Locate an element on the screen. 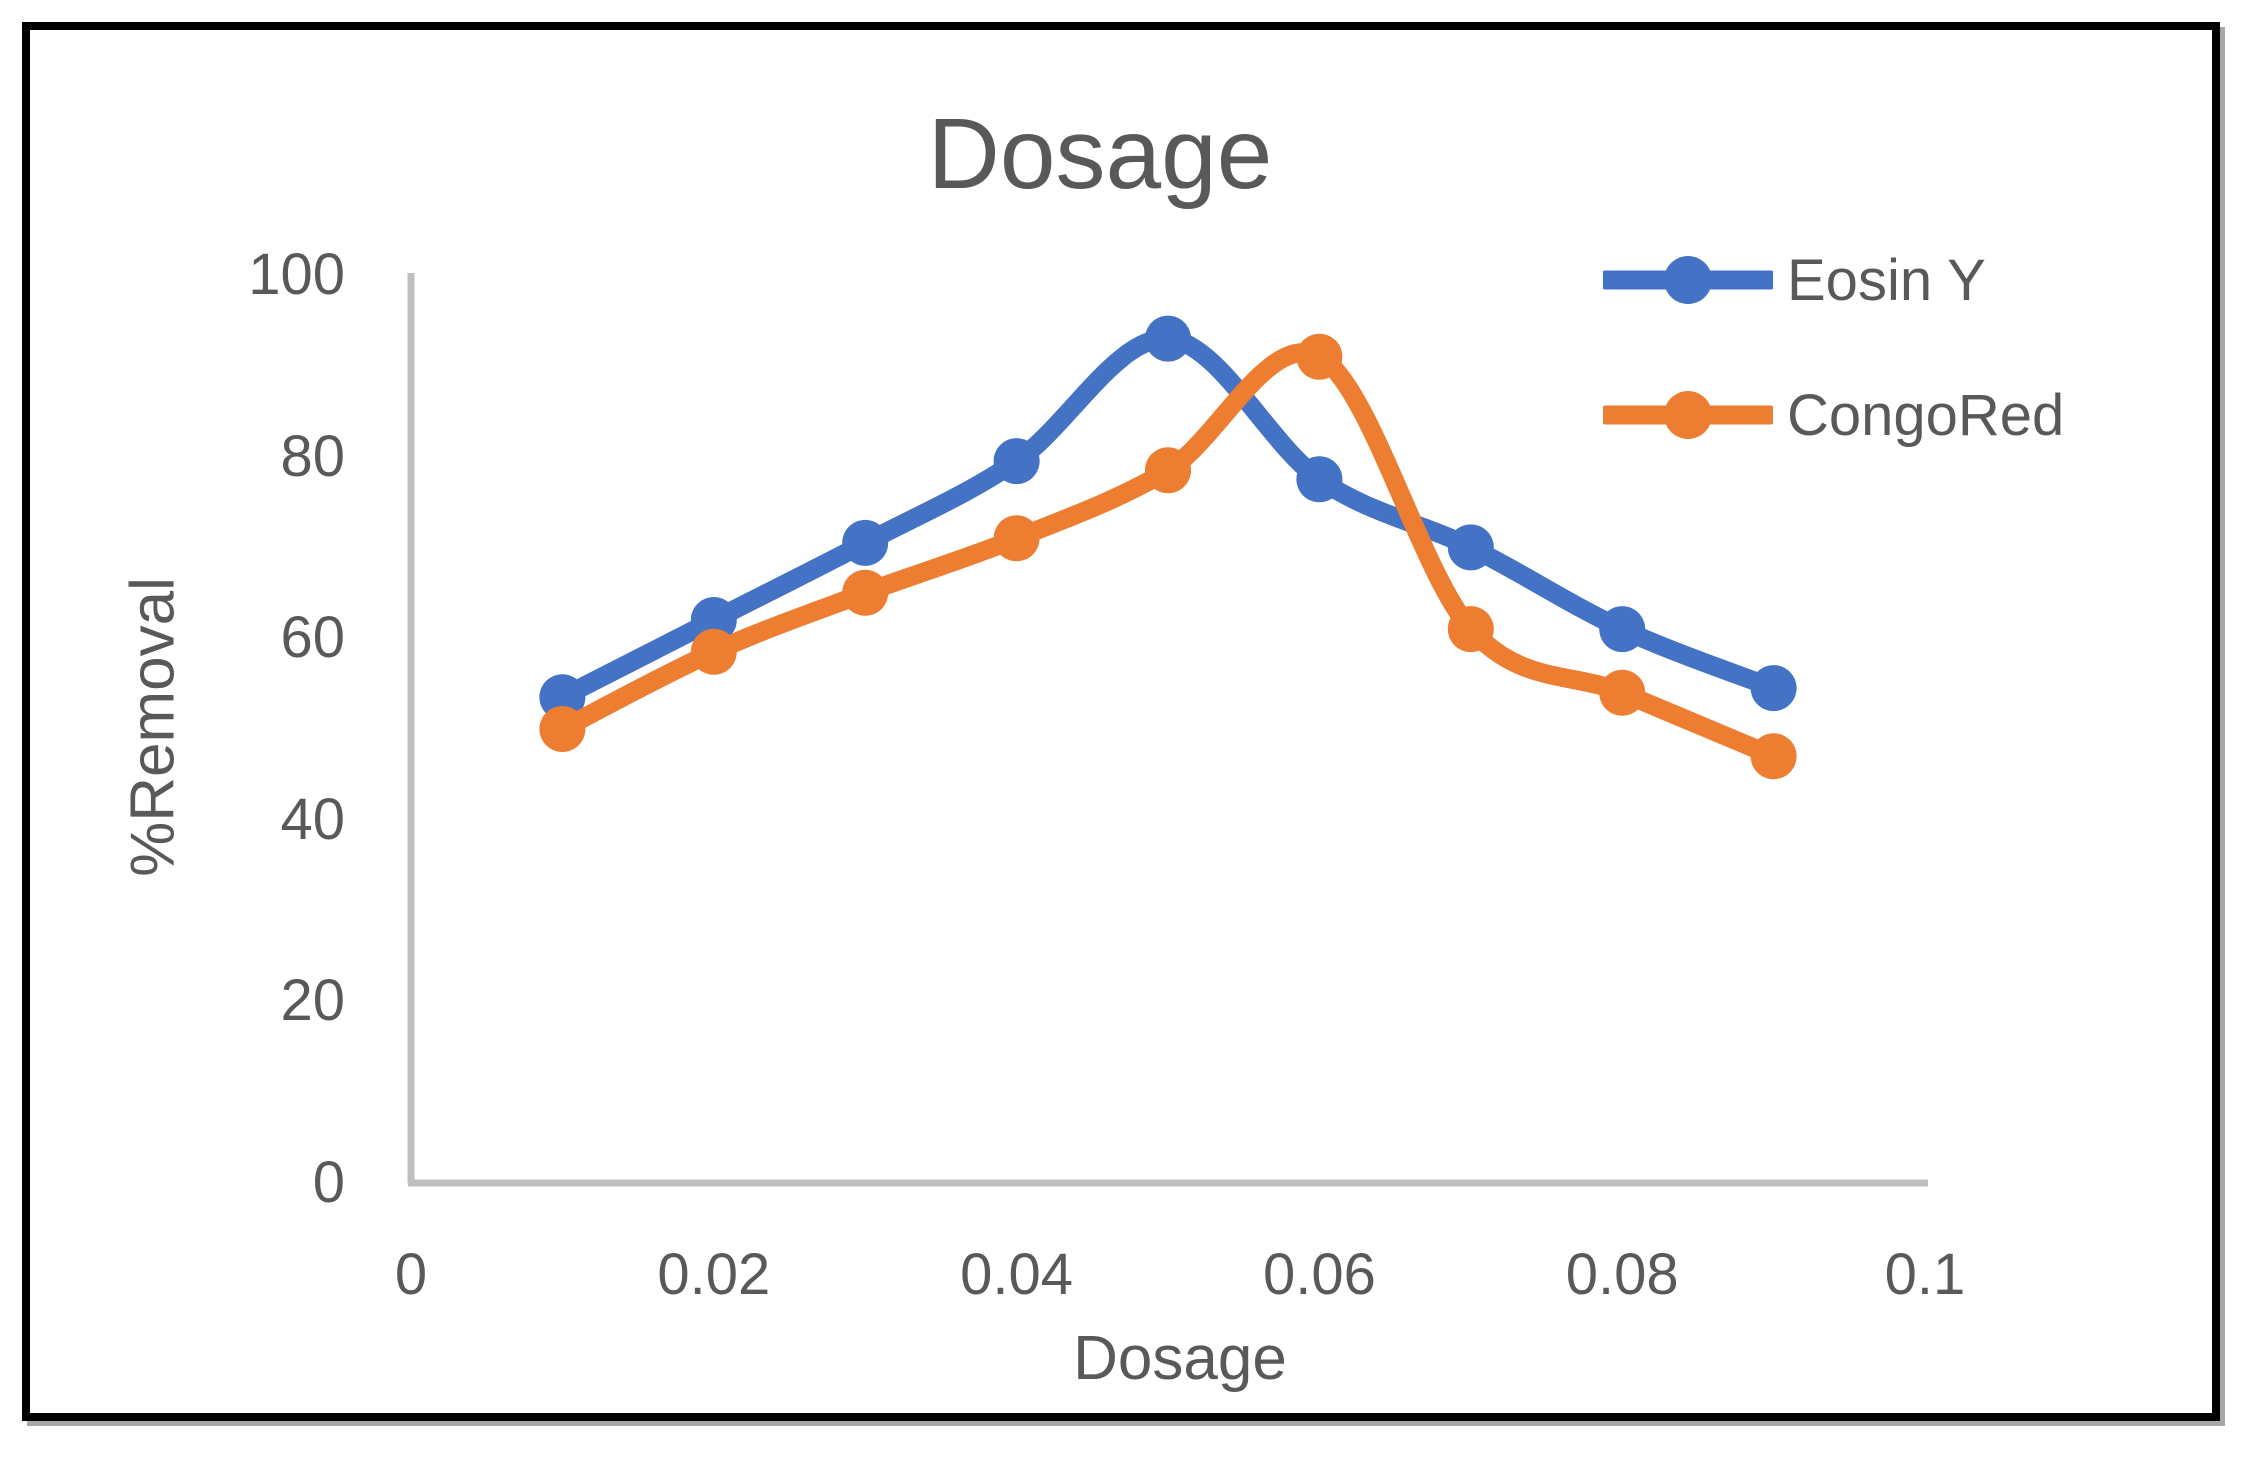 Image resolution: width=2253 pixels, height=1458 pixels. legend-marker-congored is located at coordinates (1688, 415).